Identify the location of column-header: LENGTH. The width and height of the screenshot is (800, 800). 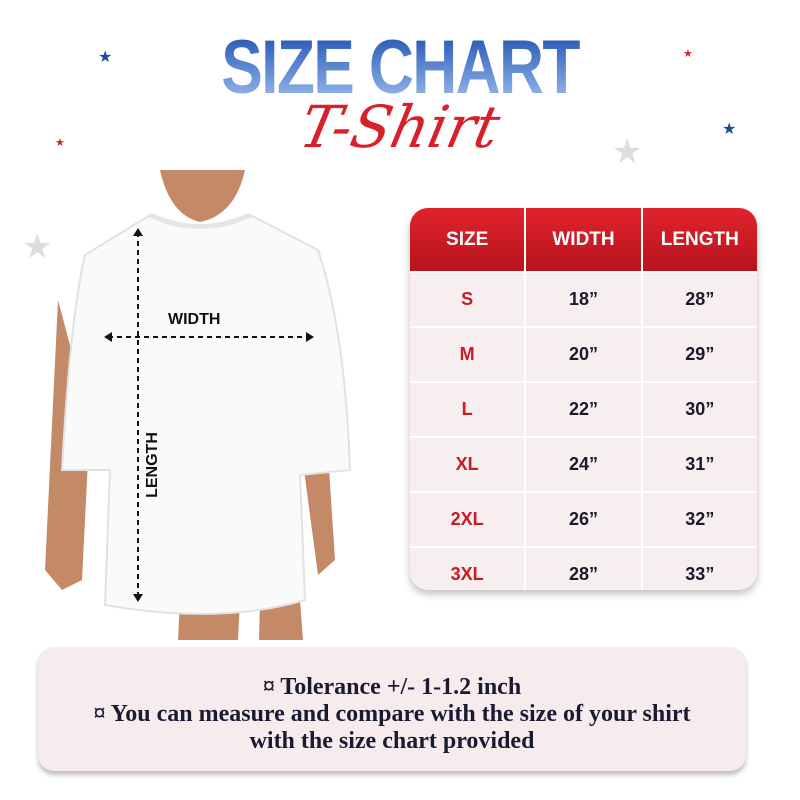
(699, 239).